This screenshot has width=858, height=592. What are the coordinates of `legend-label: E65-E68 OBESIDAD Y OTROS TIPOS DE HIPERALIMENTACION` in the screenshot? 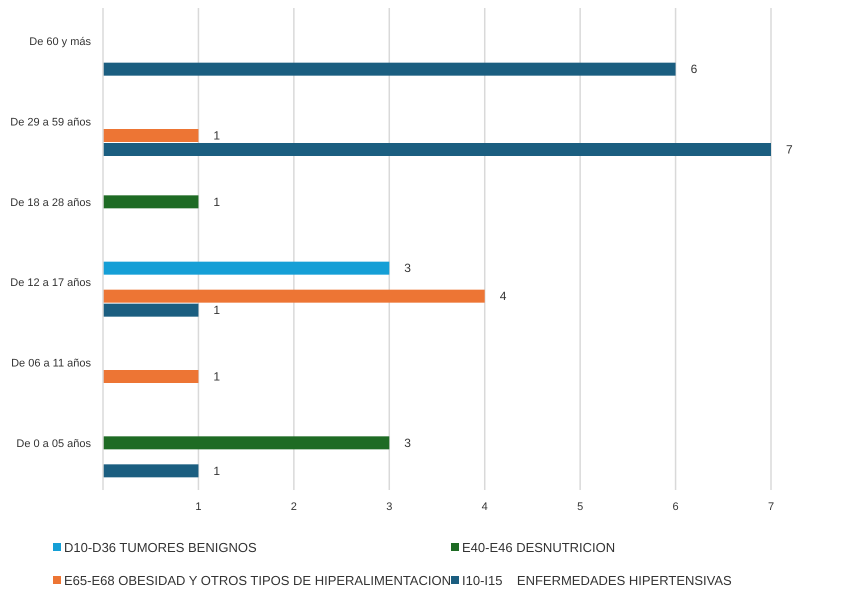 It's located at (257, 580).